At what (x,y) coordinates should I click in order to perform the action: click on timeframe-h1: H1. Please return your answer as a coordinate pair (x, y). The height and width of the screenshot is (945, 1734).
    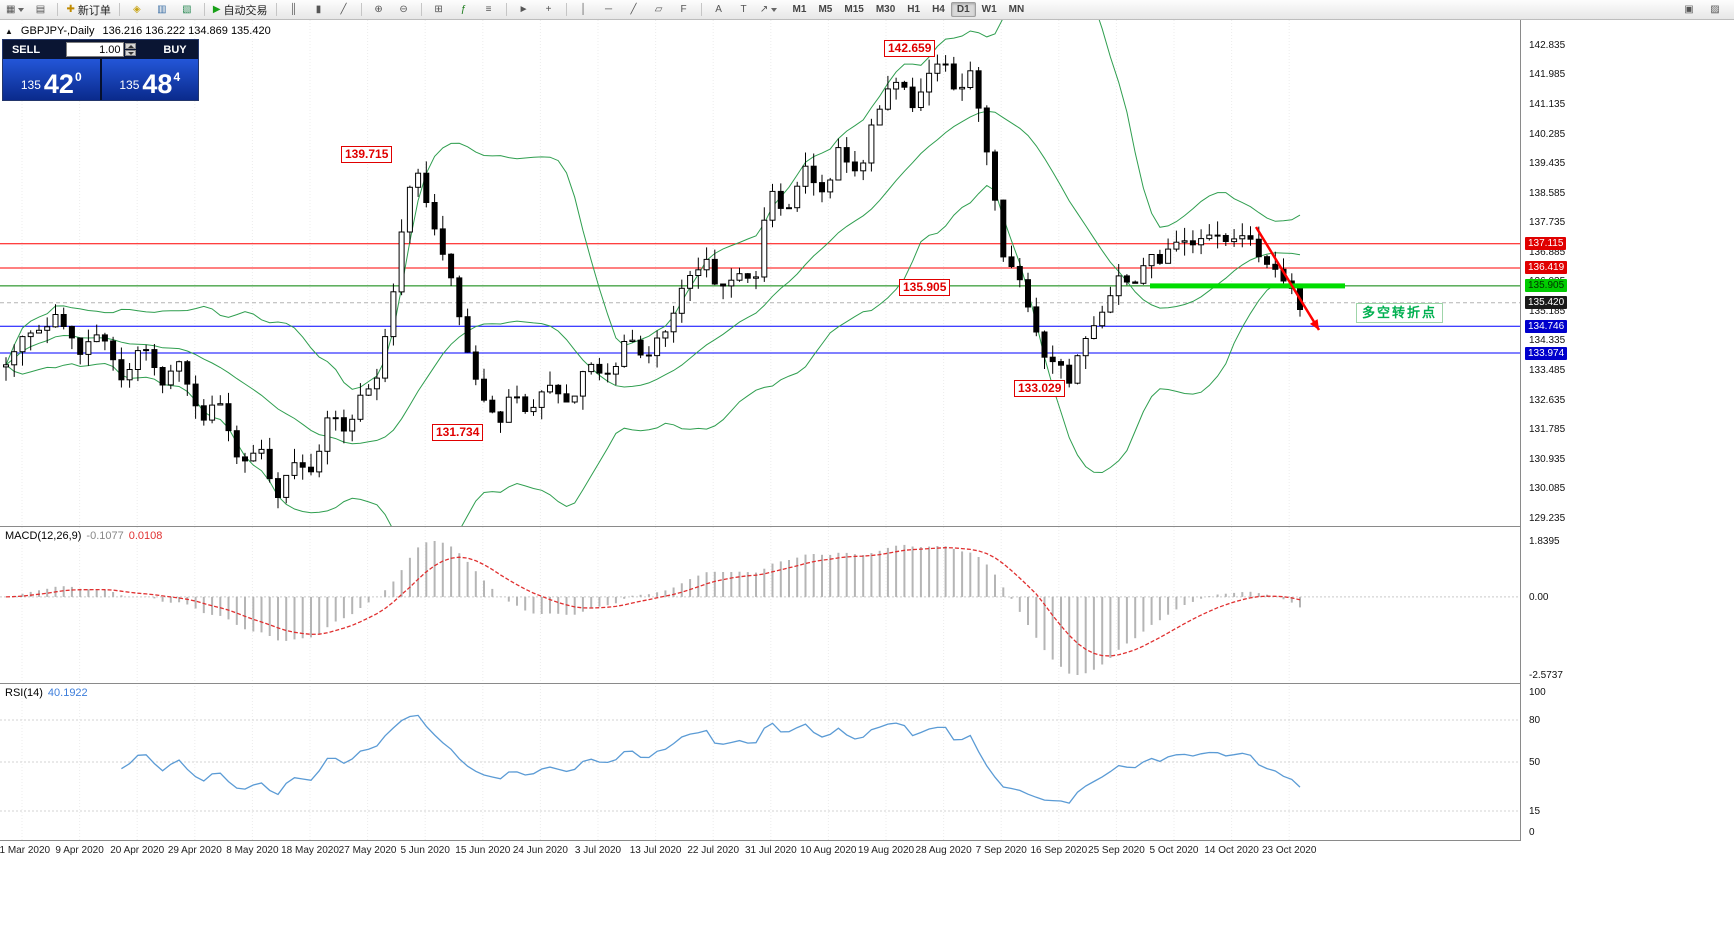
    Looking at the image, I should click on (914, 9).